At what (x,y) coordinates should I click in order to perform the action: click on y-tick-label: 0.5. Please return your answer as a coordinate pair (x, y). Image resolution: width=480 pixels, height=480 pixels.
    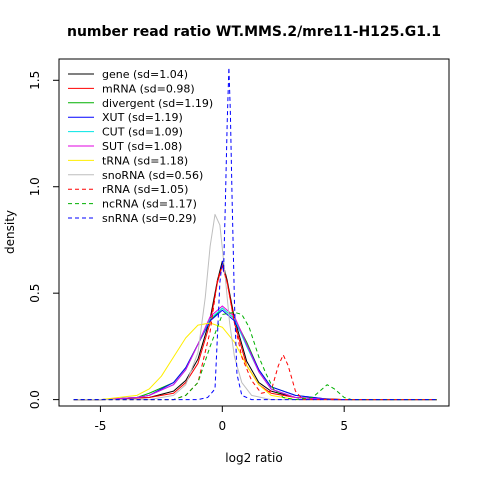
    Looking at the image, I should click on (35, 293).